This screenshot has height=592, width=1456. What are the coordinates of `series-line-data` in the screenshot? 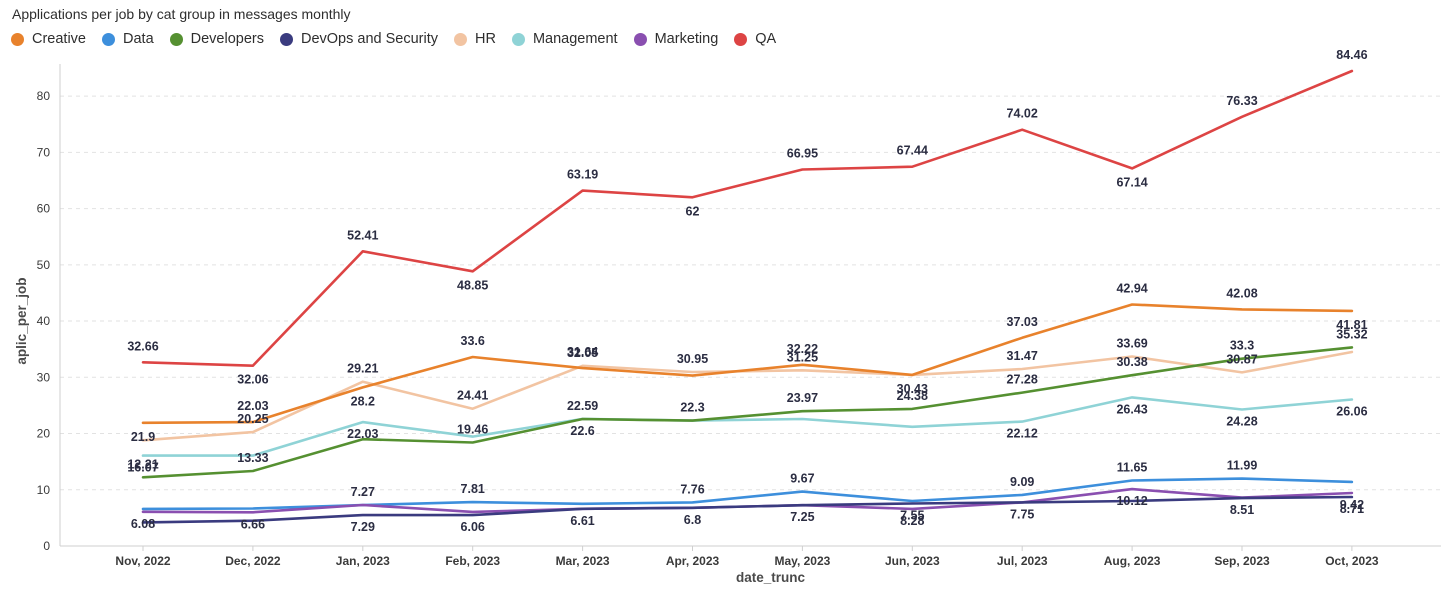 It's located at (747, 494).